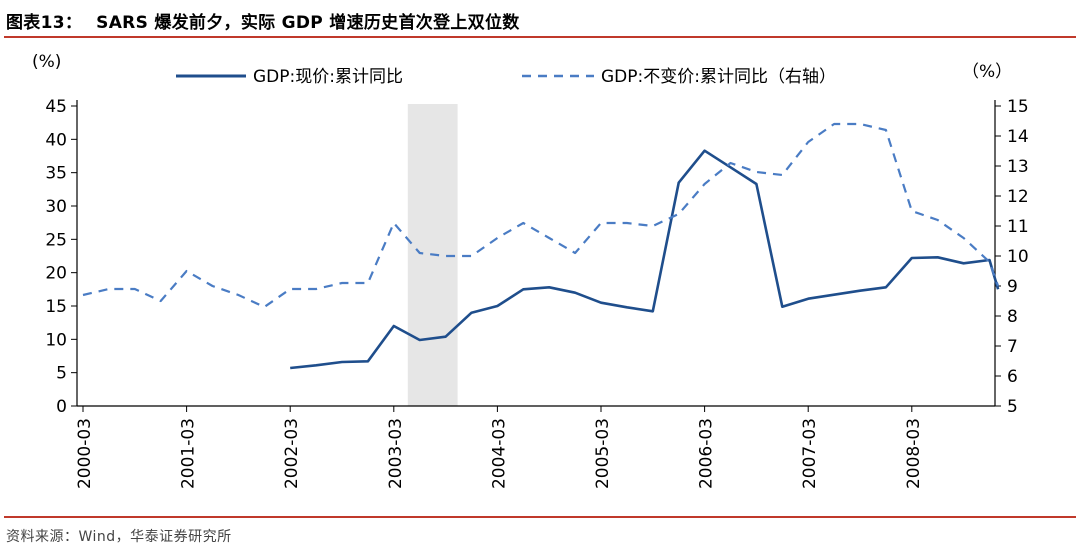 Image resolution: width=1080 pixels, height=553 pixels. I want to click on right-tick-label: 14, so click(1018, 137).